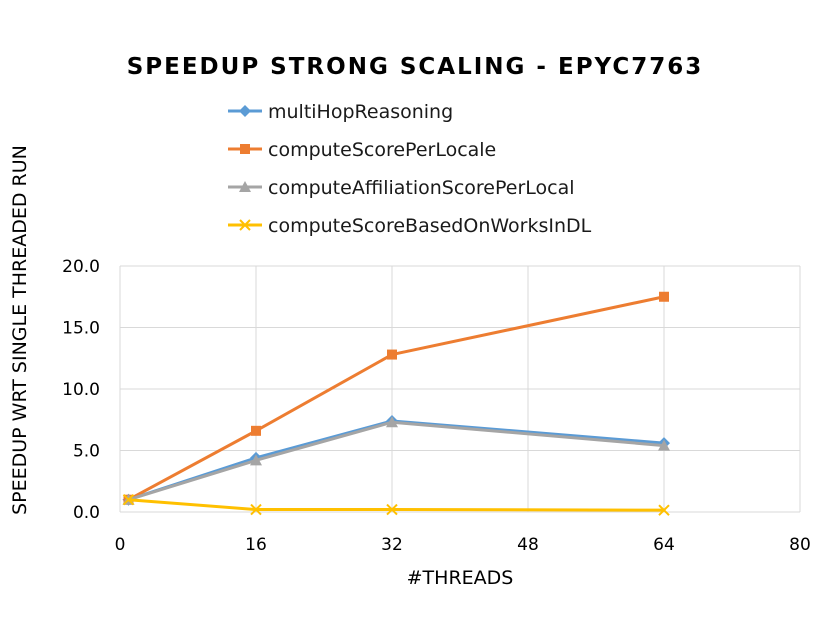 The image size is (830, 642). I want to click on y-axis-ticks: 0.0 5.0 10.0 15.0 20.0, so click(81, 390).